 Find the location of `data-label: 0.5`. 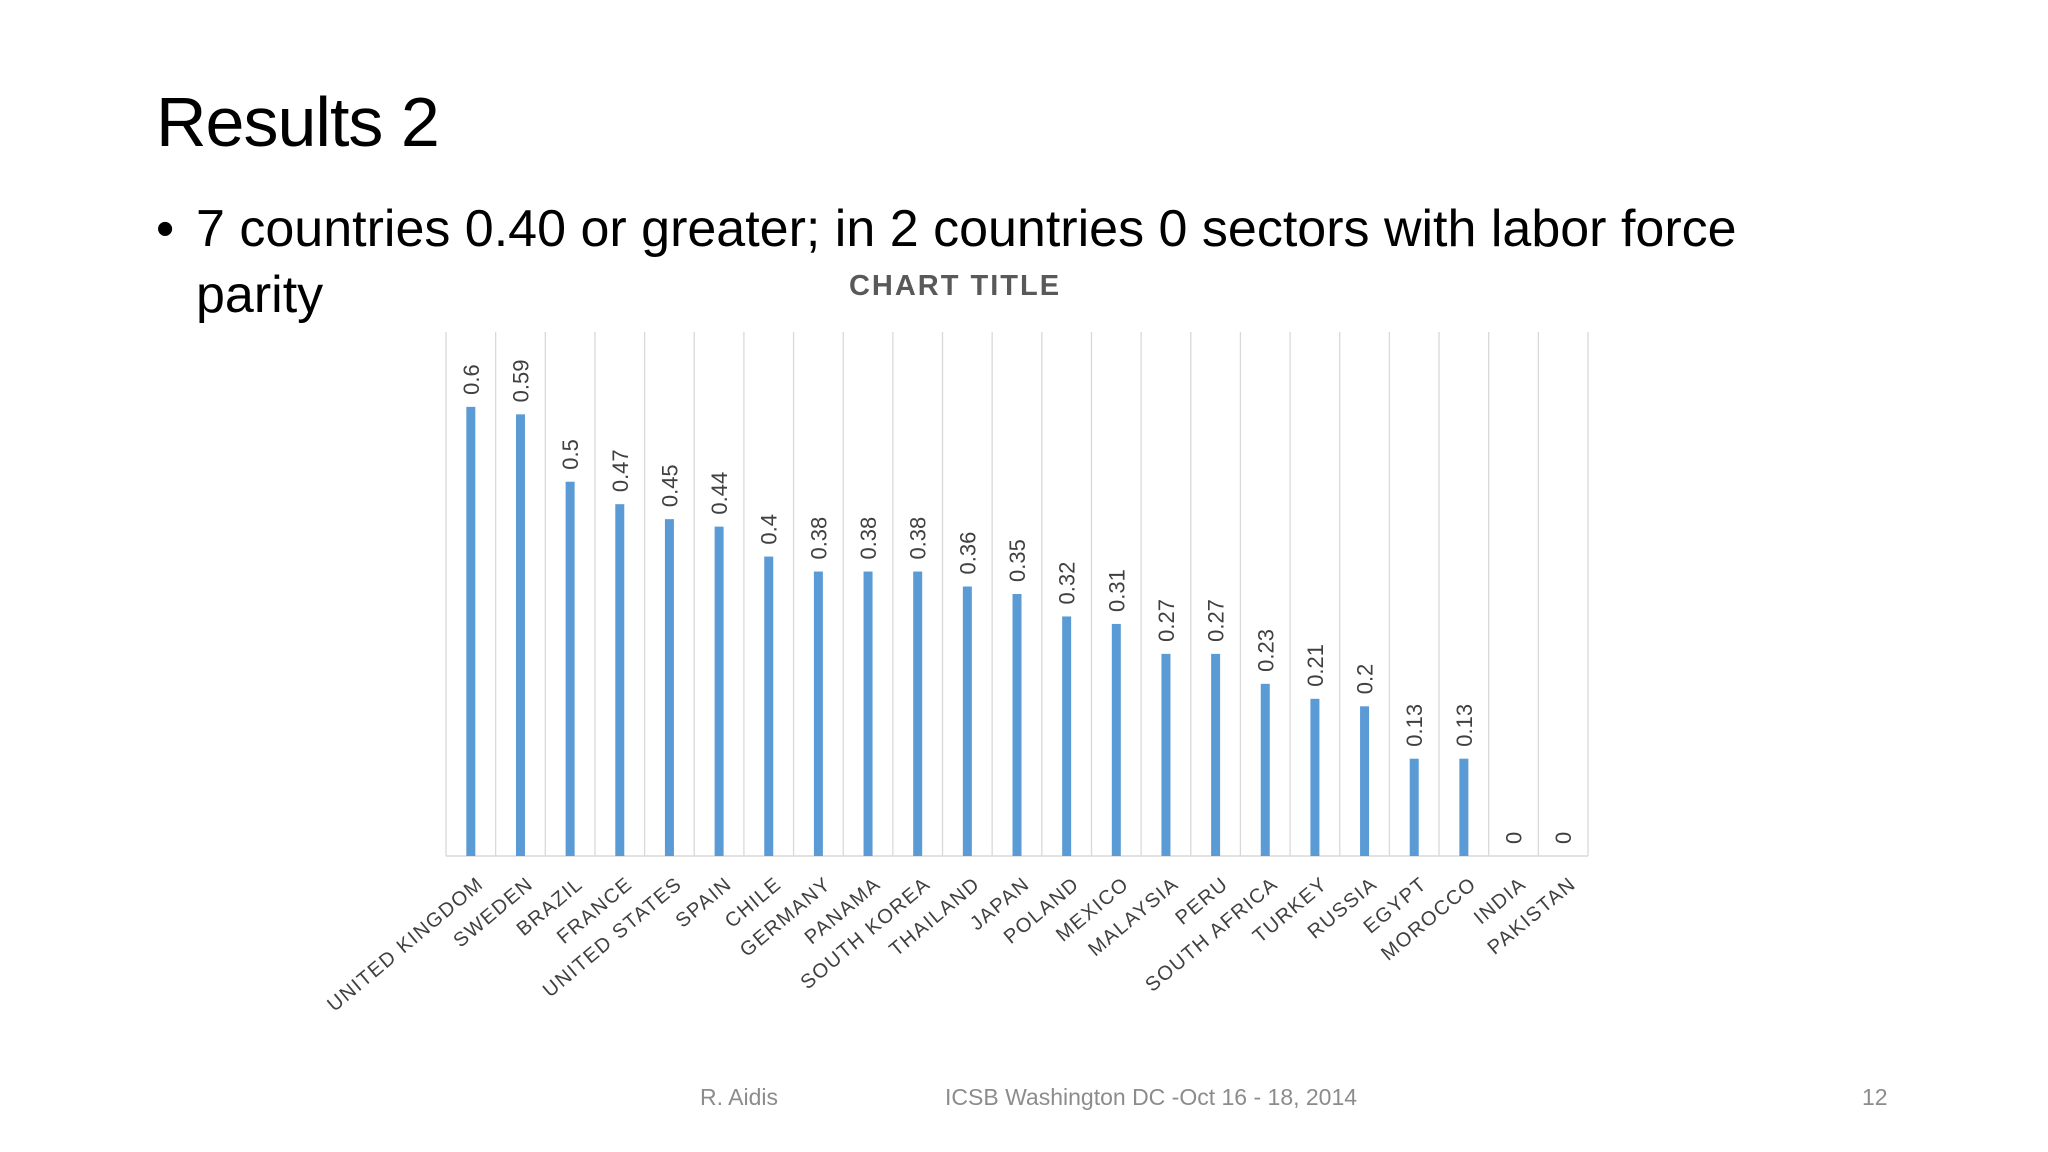

data-label: 0.5 is located at coordinates (570, 454).